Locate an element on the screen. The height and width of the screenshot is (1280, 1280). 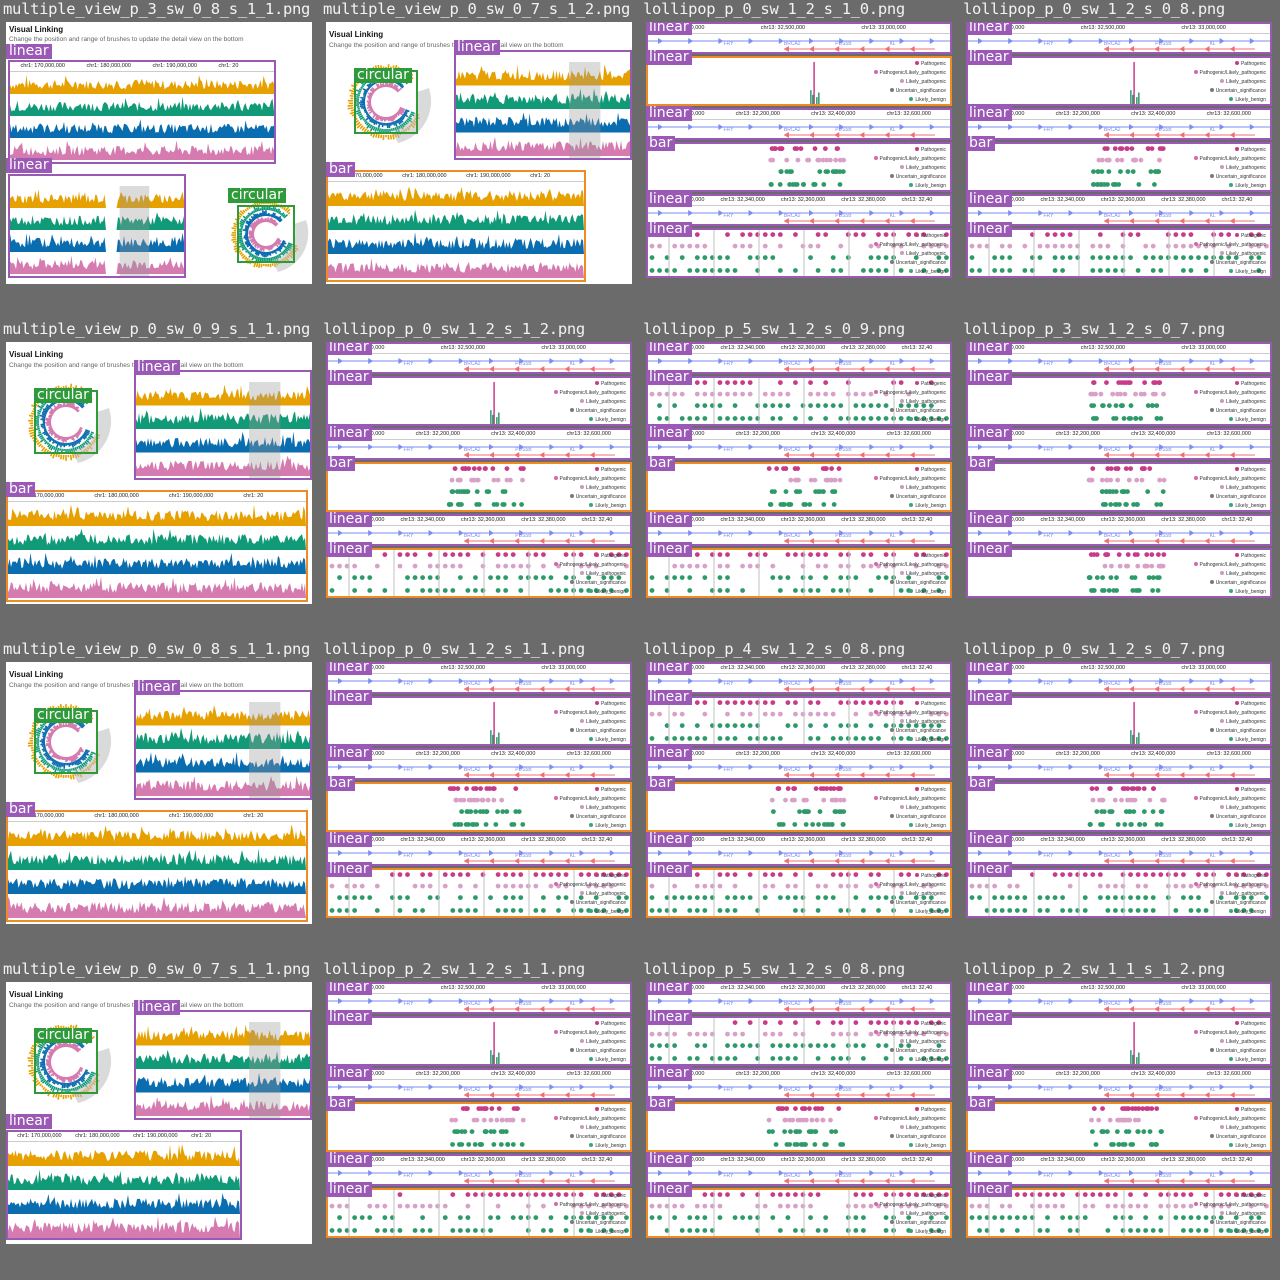
legend-item: Pathogenic/Likely_pathogenic is located at coordinates (909, 73).